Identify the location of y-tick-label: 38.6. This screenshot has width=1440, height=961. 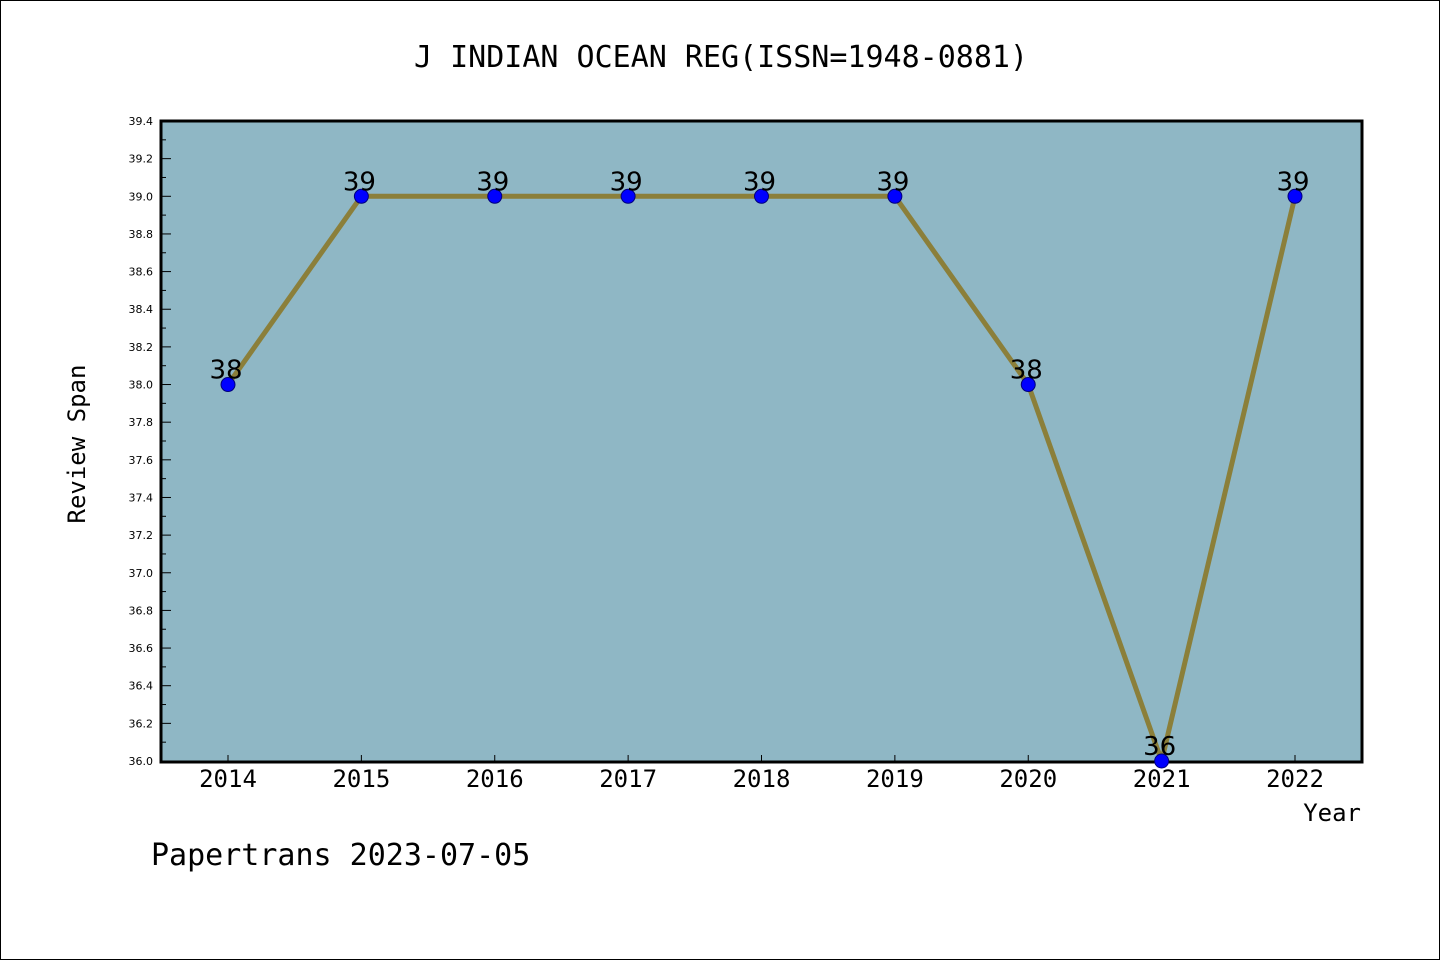
(141, 272).